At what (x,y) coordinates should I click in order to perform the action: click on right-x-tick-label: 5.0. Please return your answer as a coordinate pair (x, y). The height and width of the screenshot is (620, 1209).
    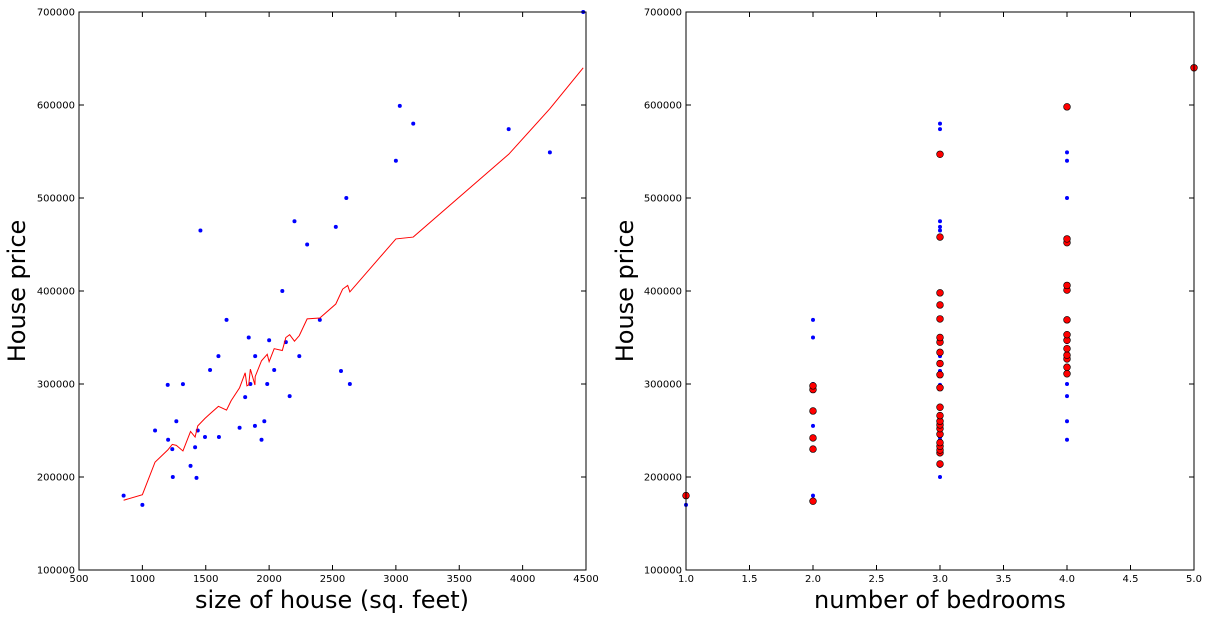
    Looking at the image, I should click on (1194, 579).